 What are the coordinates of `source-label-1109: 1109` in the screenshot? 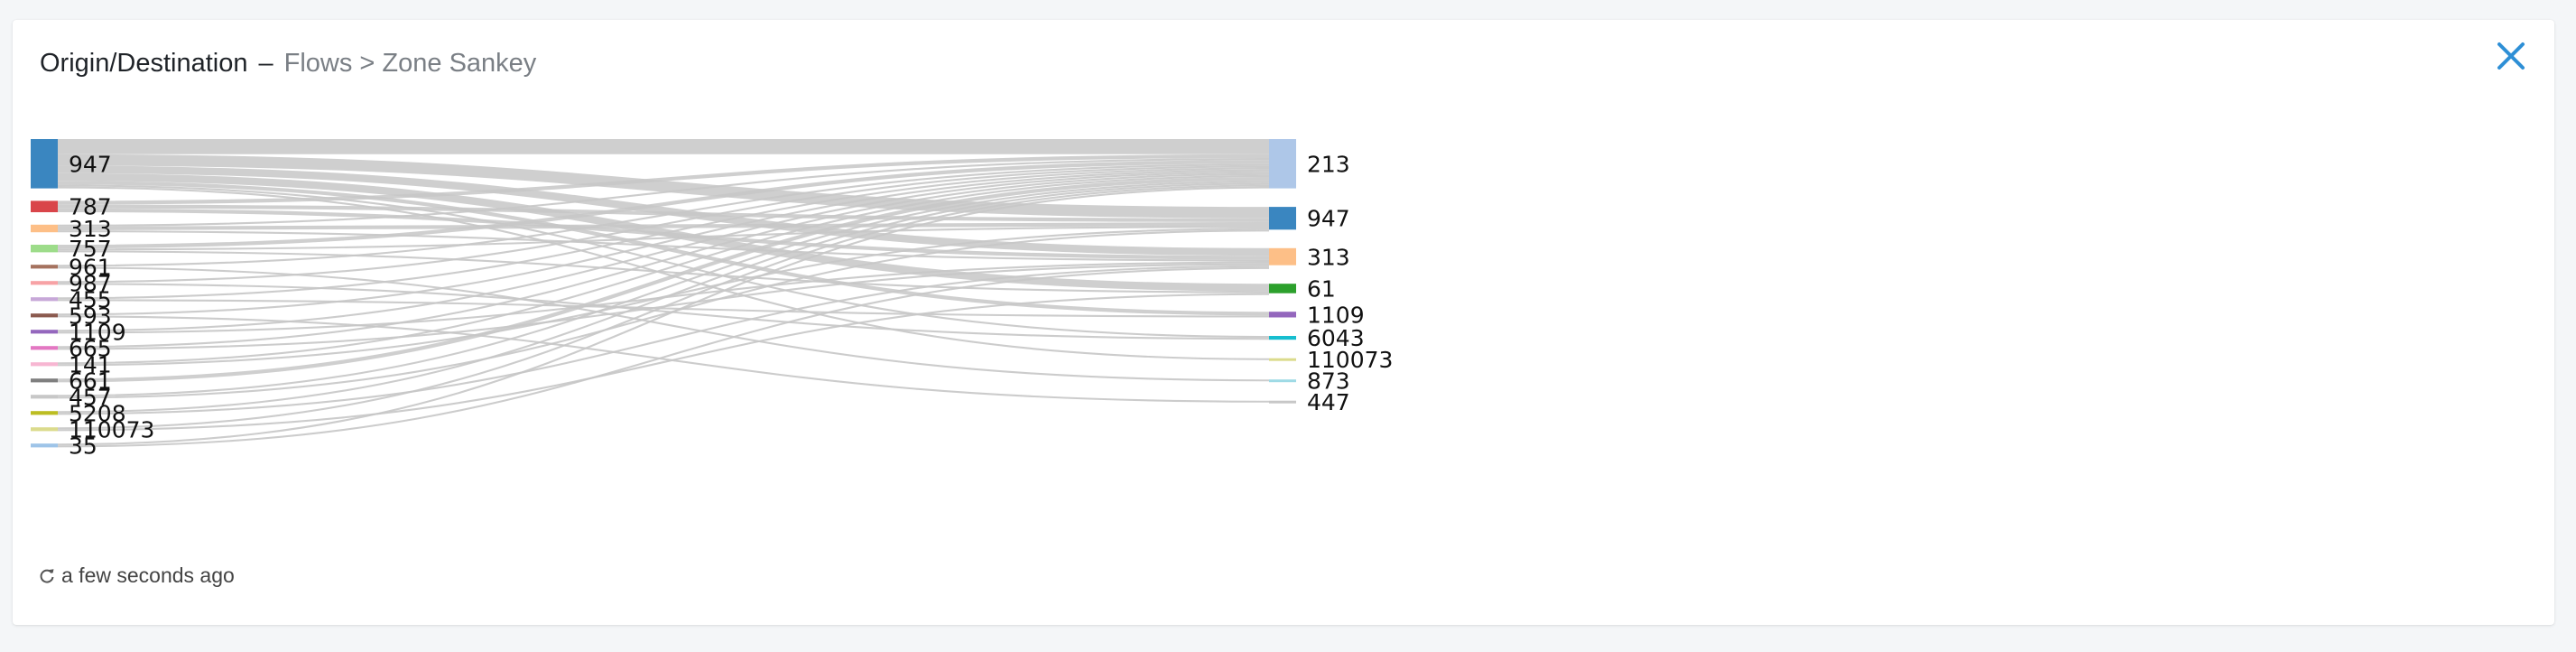 It's located at (98, 332).